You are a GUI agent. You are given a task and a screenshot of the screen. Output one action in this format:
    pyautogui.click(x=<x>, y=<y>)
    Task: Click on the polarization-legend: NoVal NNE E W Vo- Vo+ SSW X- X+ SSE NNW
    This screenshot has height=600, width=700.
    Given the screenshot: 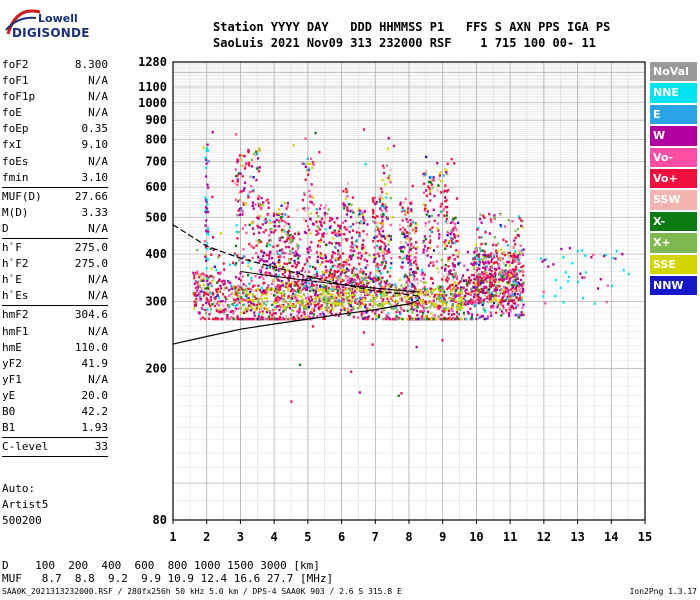 What is the action you would take?
    pyautogui.click(x=673, y=179)
    